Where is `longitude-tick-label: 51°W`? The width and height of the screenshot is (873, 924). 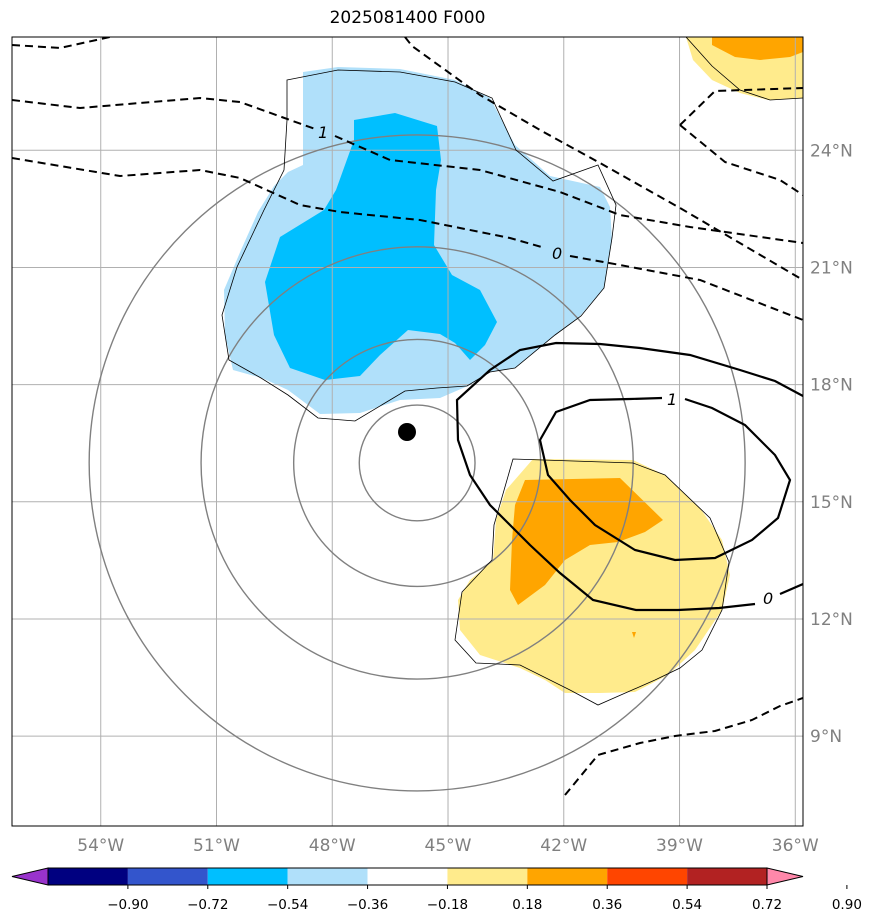 longitude-tick-label: 51°W is located at coordinates (216, 846).